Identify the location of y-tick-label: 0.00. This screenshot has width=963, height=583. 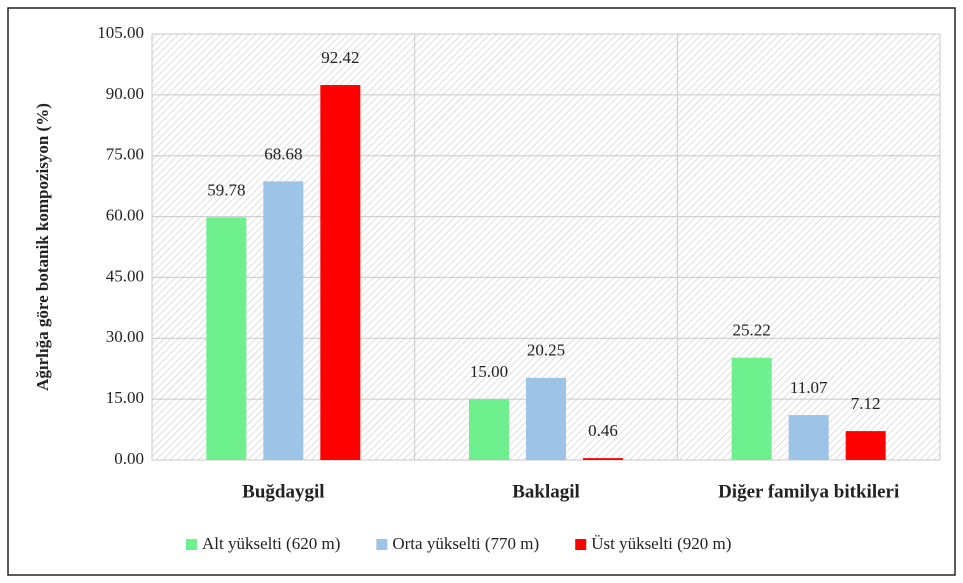
(129, 458).